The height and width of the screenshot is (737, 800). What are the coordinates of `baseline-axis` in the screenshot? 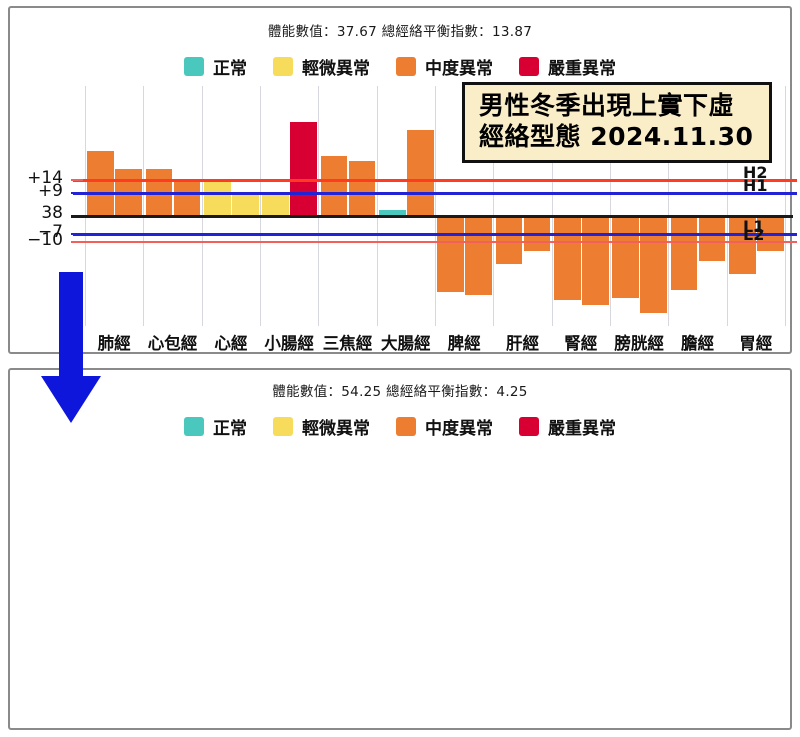 It's located at (432, 216).